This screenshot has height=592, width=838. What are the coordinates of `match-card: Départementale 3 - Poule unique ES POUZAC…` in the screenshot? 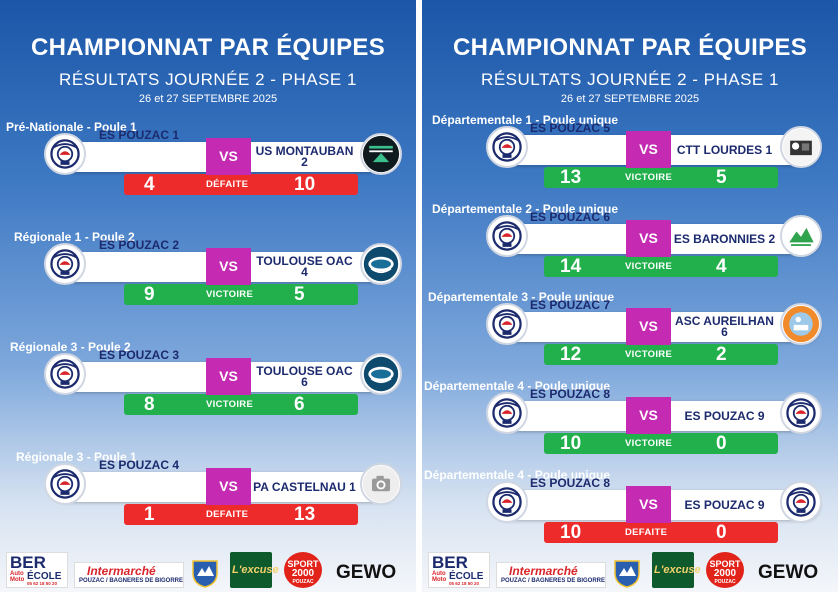 It's located at (630, 335).